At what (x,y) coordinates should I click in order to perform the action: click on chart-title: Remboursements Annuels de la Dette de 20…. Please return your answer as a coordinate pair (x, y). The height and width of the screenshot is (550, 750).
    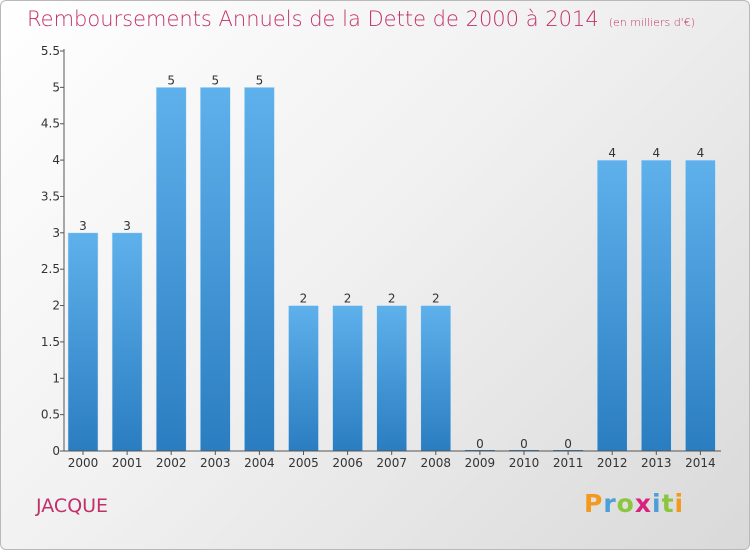
    Looking at the image, I should click on (361, 19).